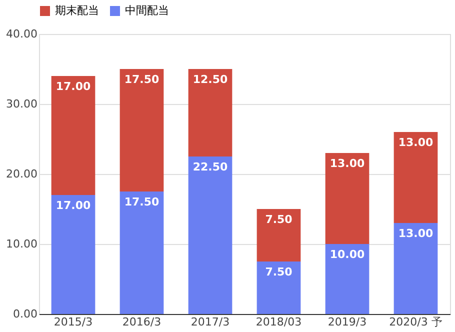 The image size is (455, 332). What do you see at coordinates (210, 79) in the screenshot?
I see `data-label: 12.50` at bounding box center [210, 79].